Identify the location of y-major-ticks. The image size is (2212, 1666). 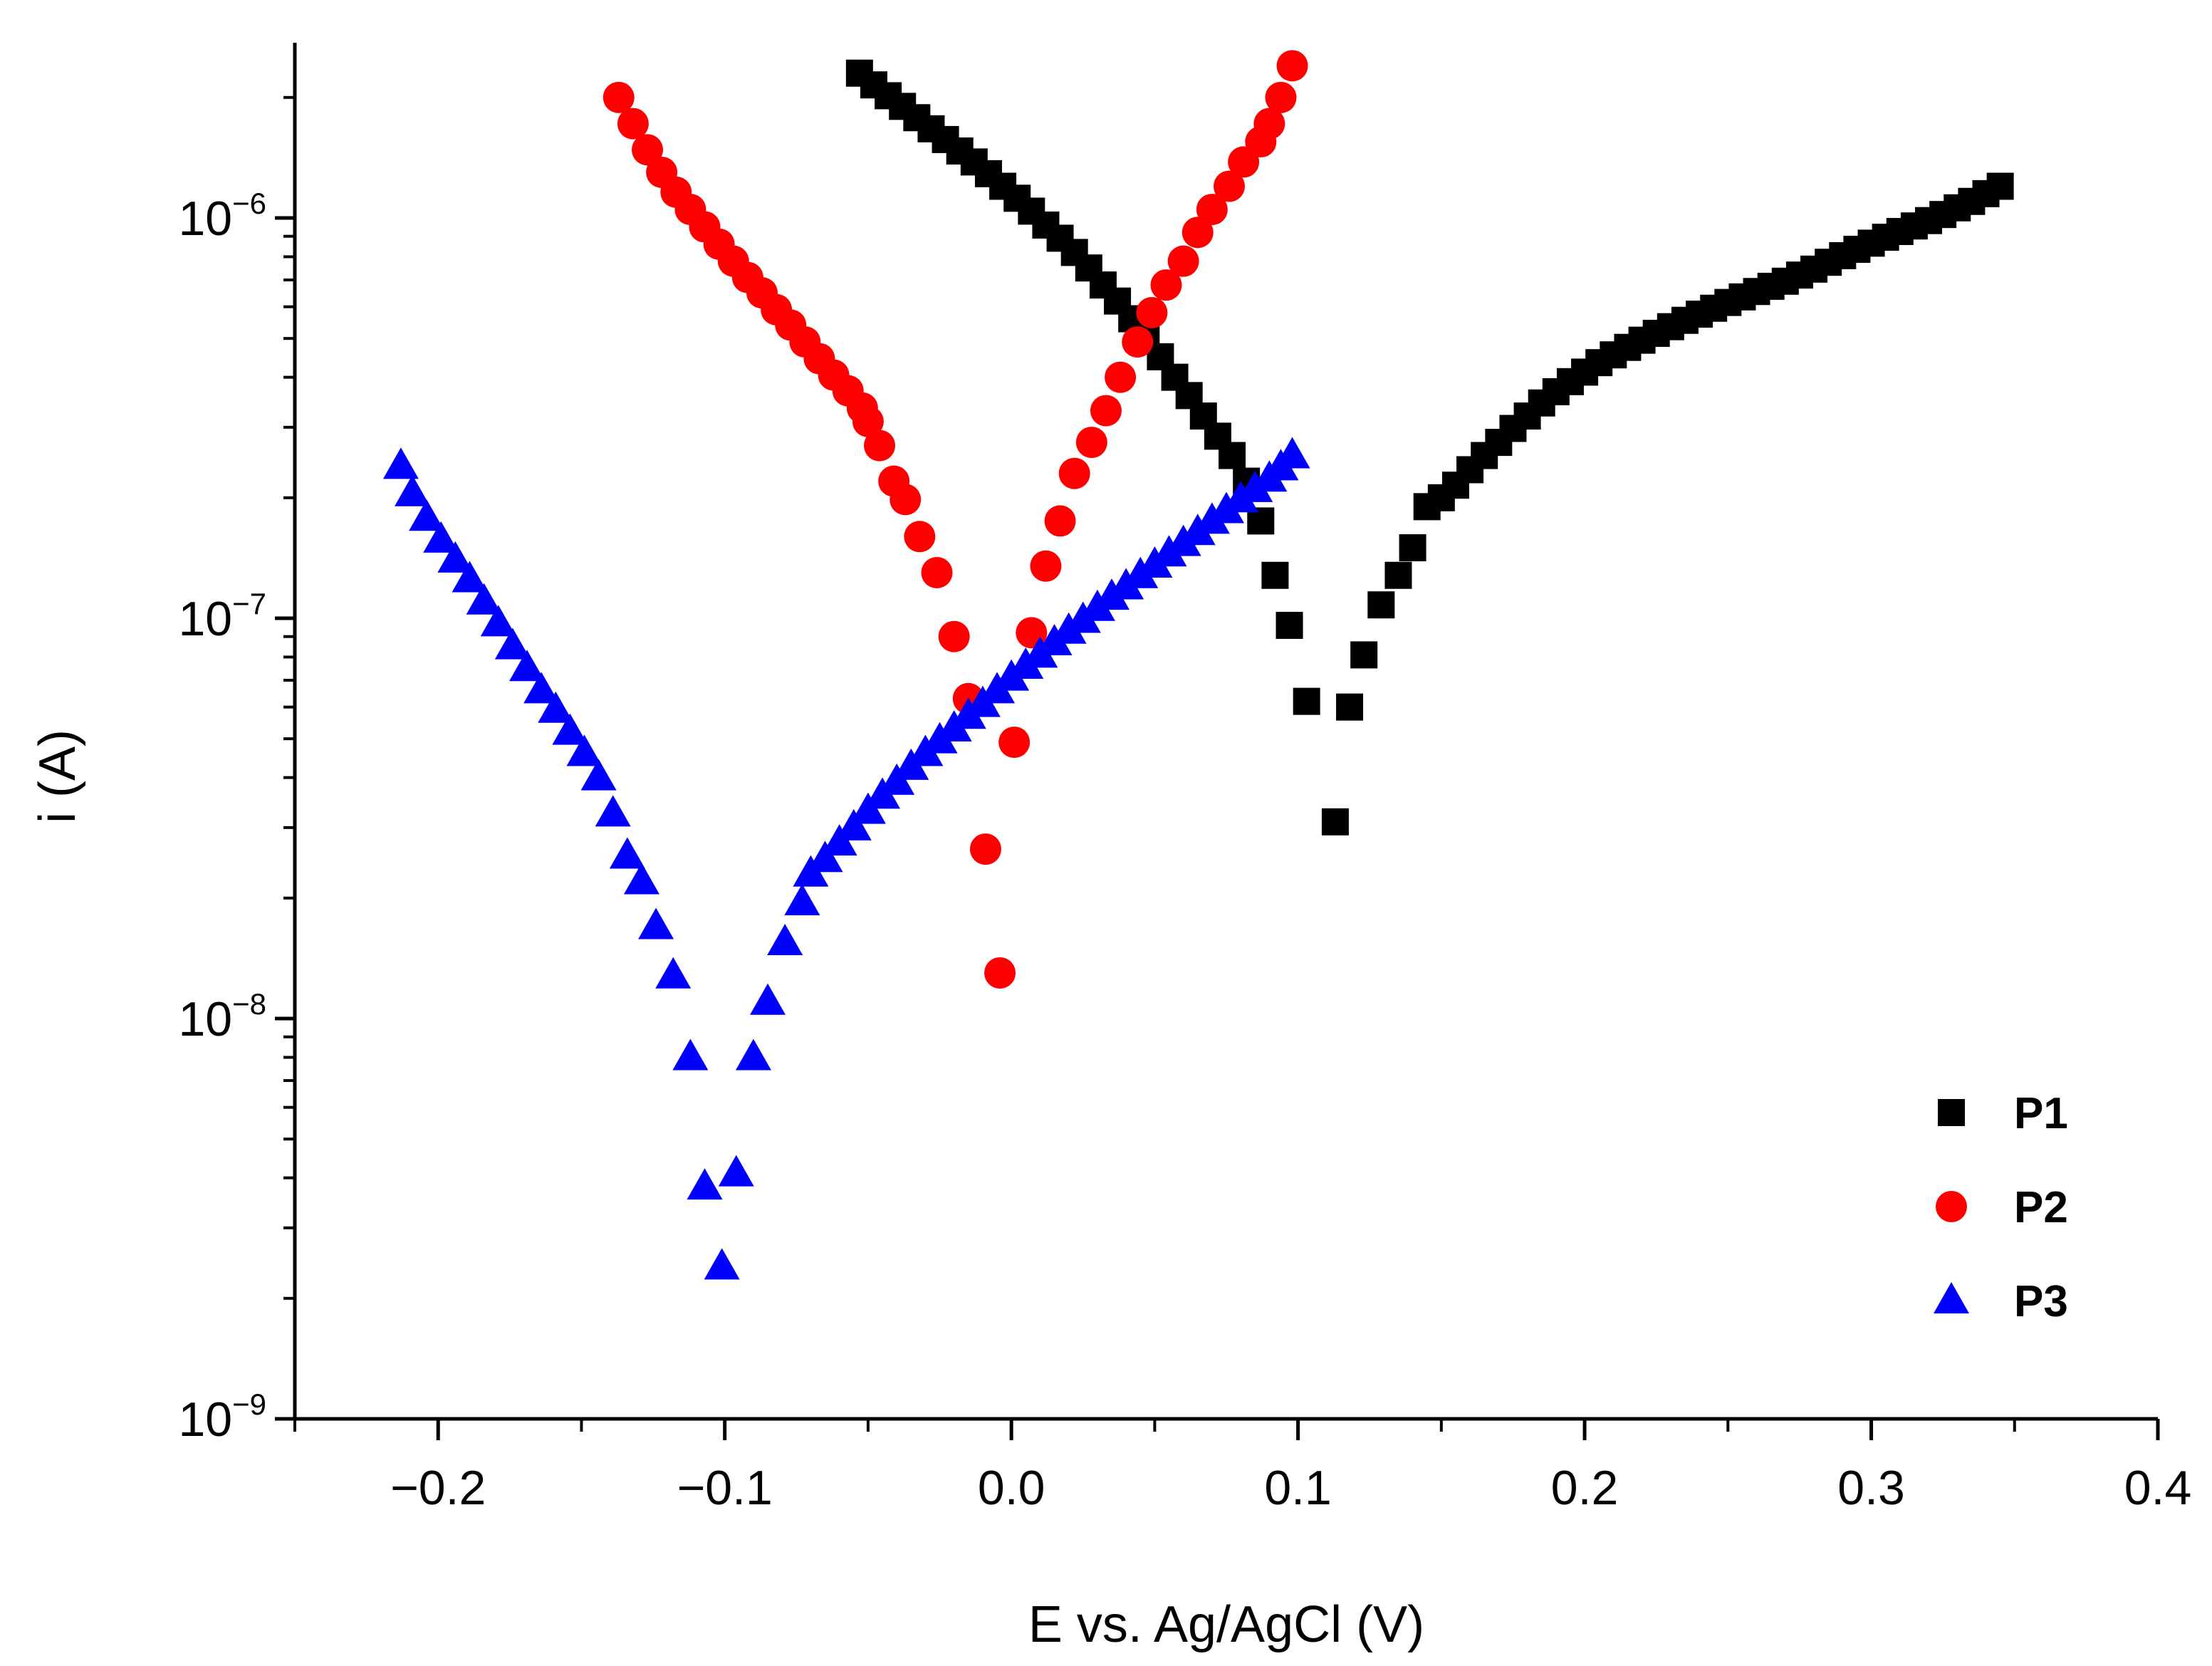
(285, 818).